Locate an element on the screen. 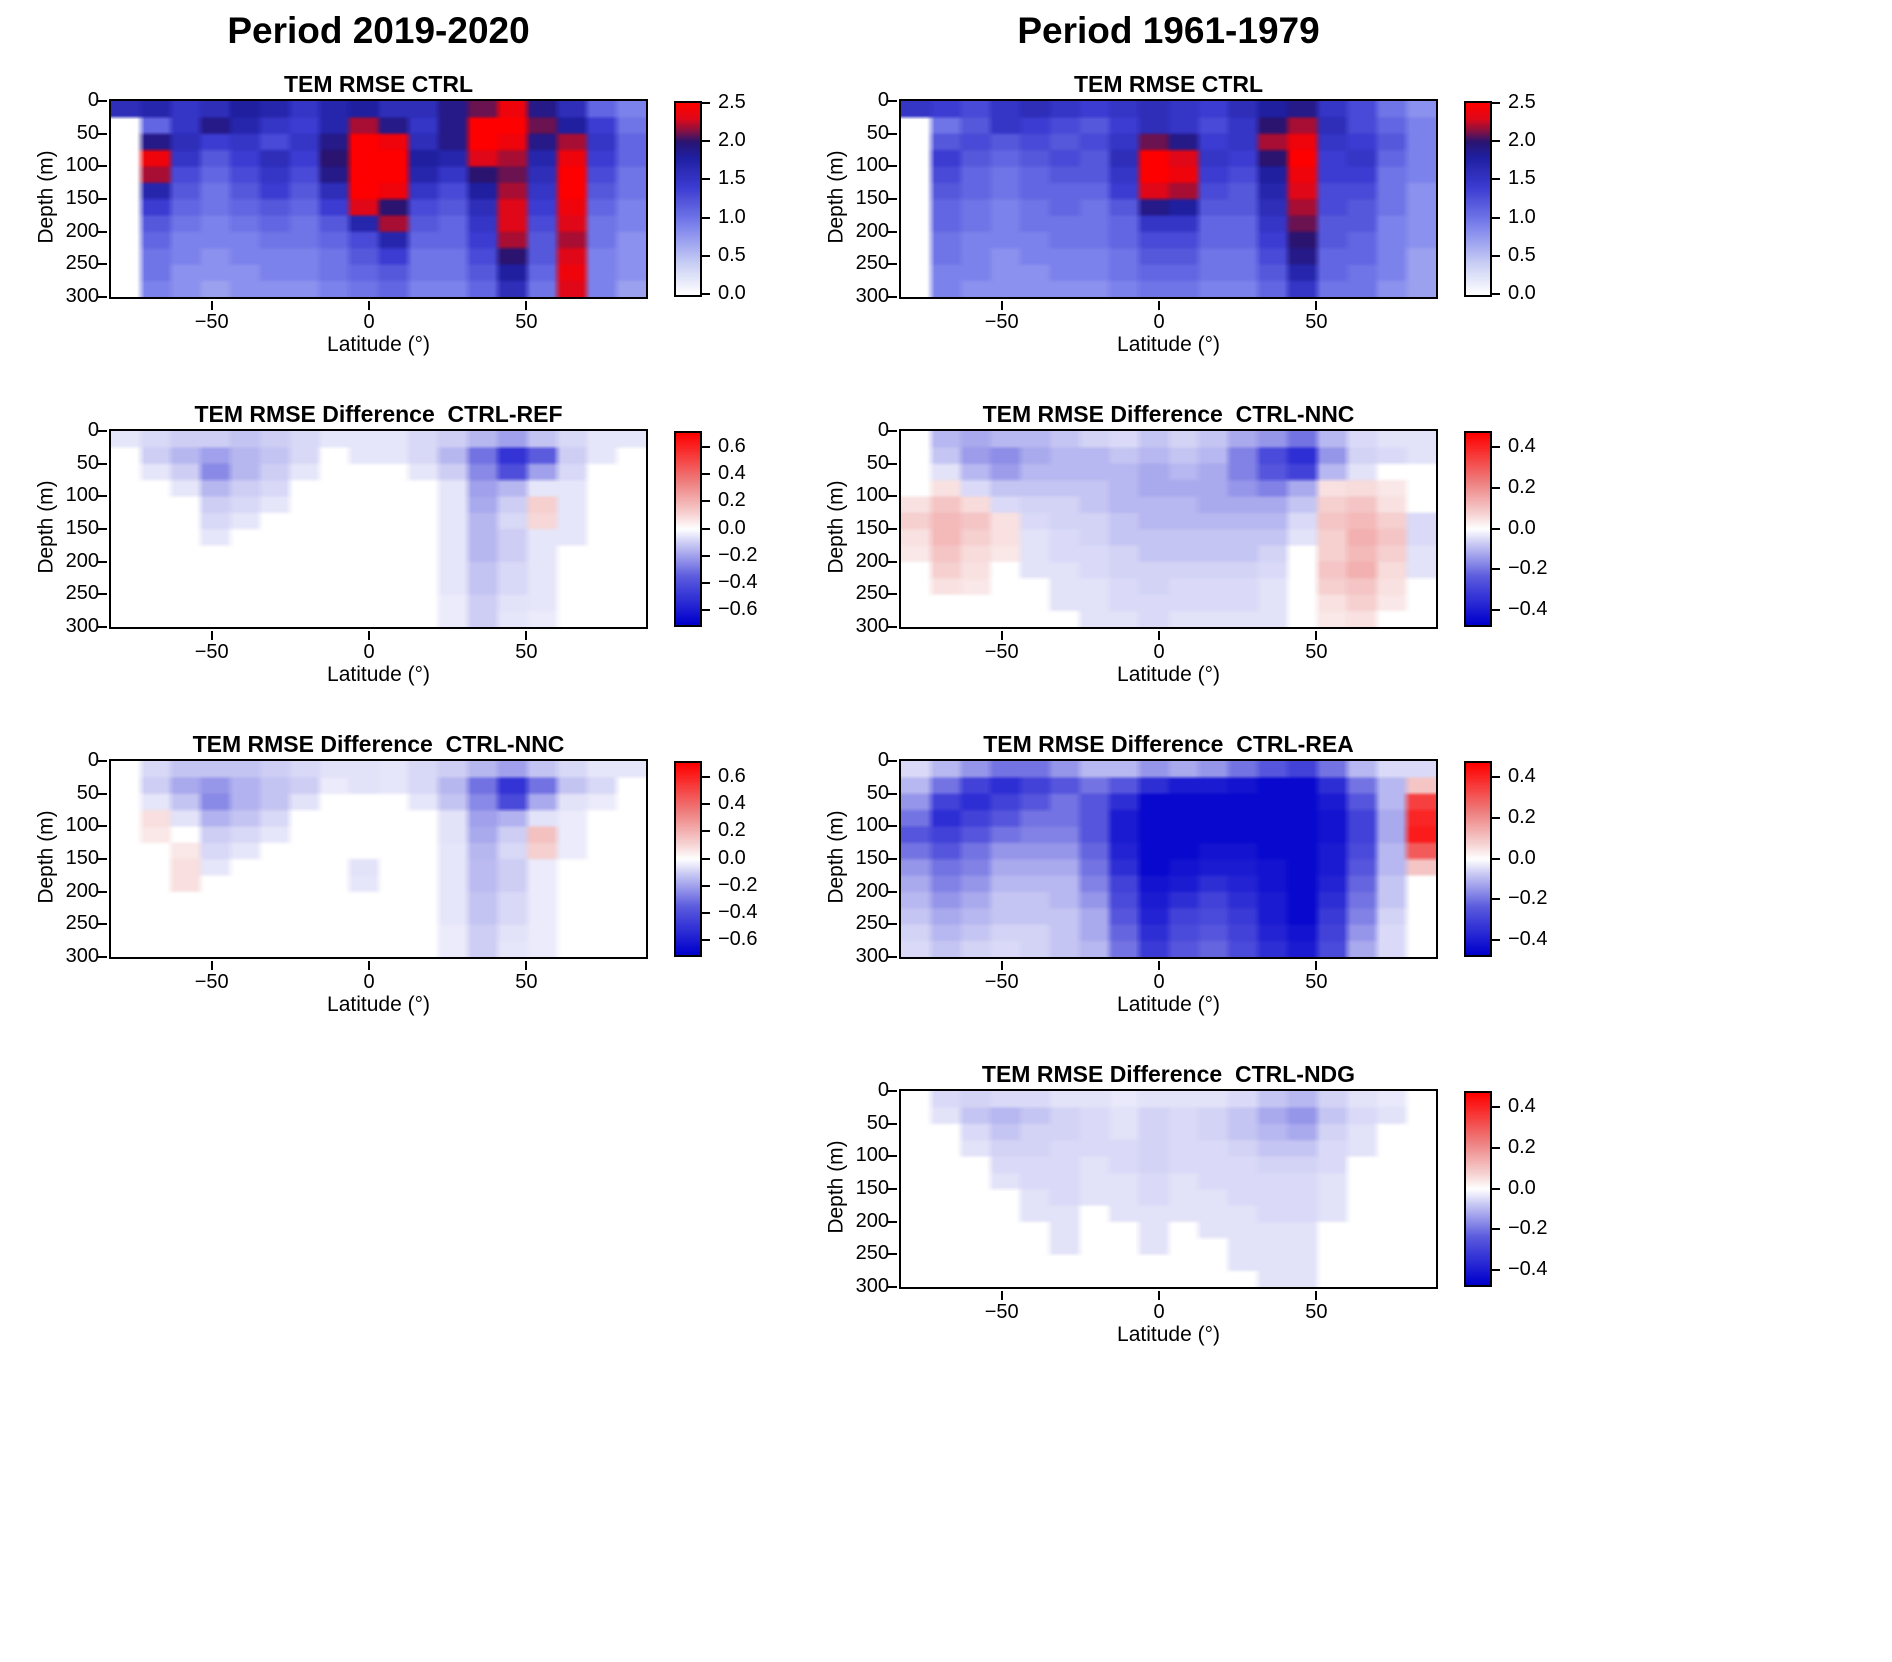  colorbar-area: 0.4 0.2 0.0 −0.2 −0.4 is located at coordinates (1519, 529).